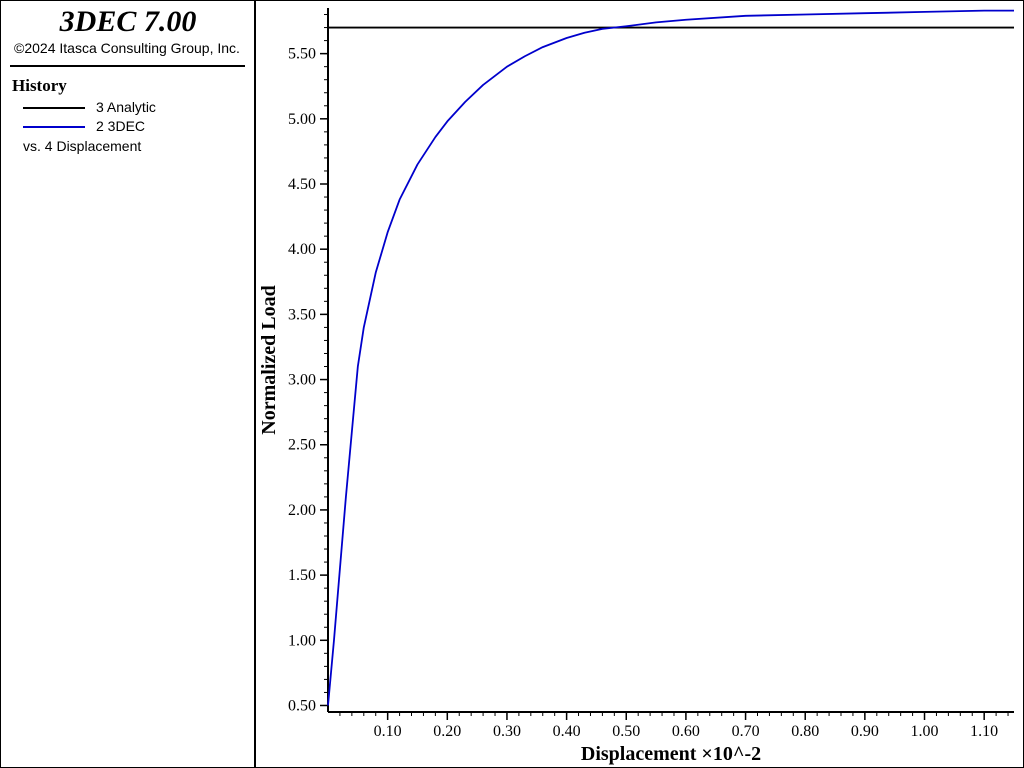  I want to click on legend-swatch-3dec, so click(54, 127).